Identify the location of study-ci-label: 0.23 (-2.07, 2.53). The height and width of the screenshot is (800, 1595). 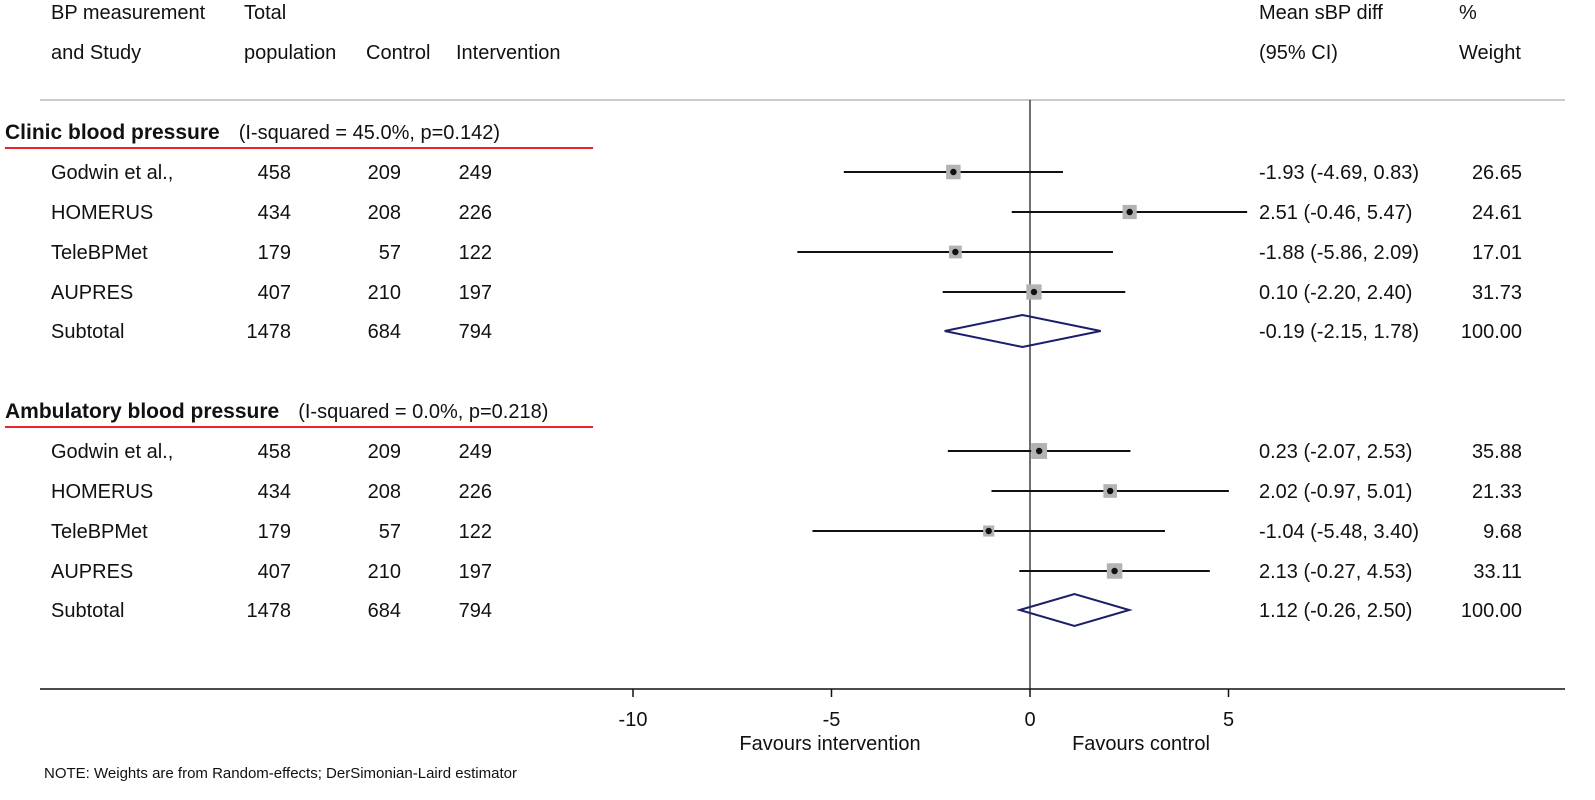
(1335, 452).